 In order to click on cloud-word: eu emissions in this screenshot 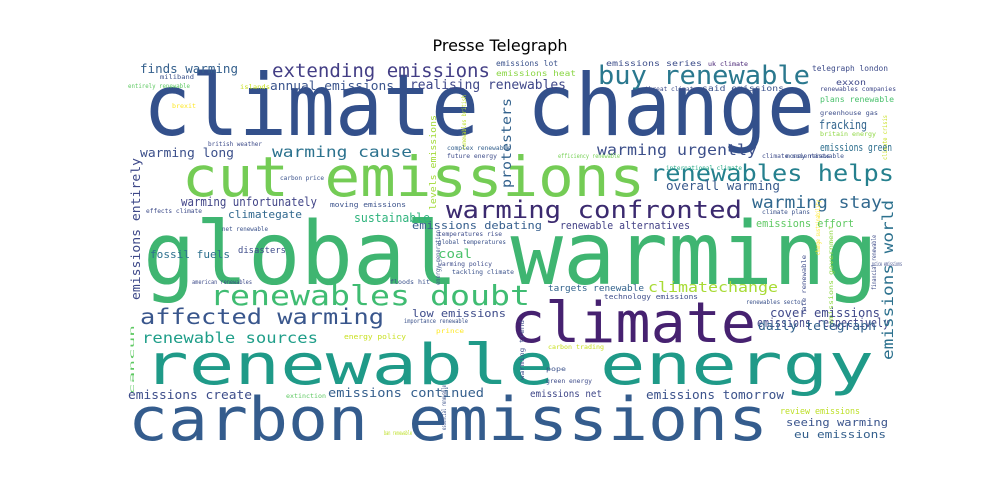, I will do `click(840, 434)`.